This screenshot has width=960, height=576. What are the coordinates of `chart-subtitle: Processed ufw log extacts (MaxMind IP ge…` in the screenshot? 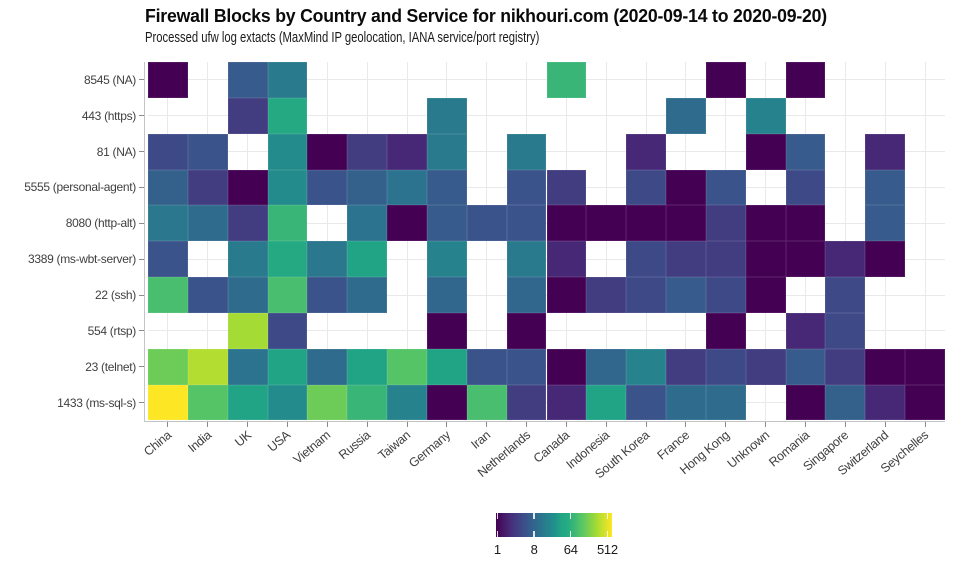 It's located at (342, 37).